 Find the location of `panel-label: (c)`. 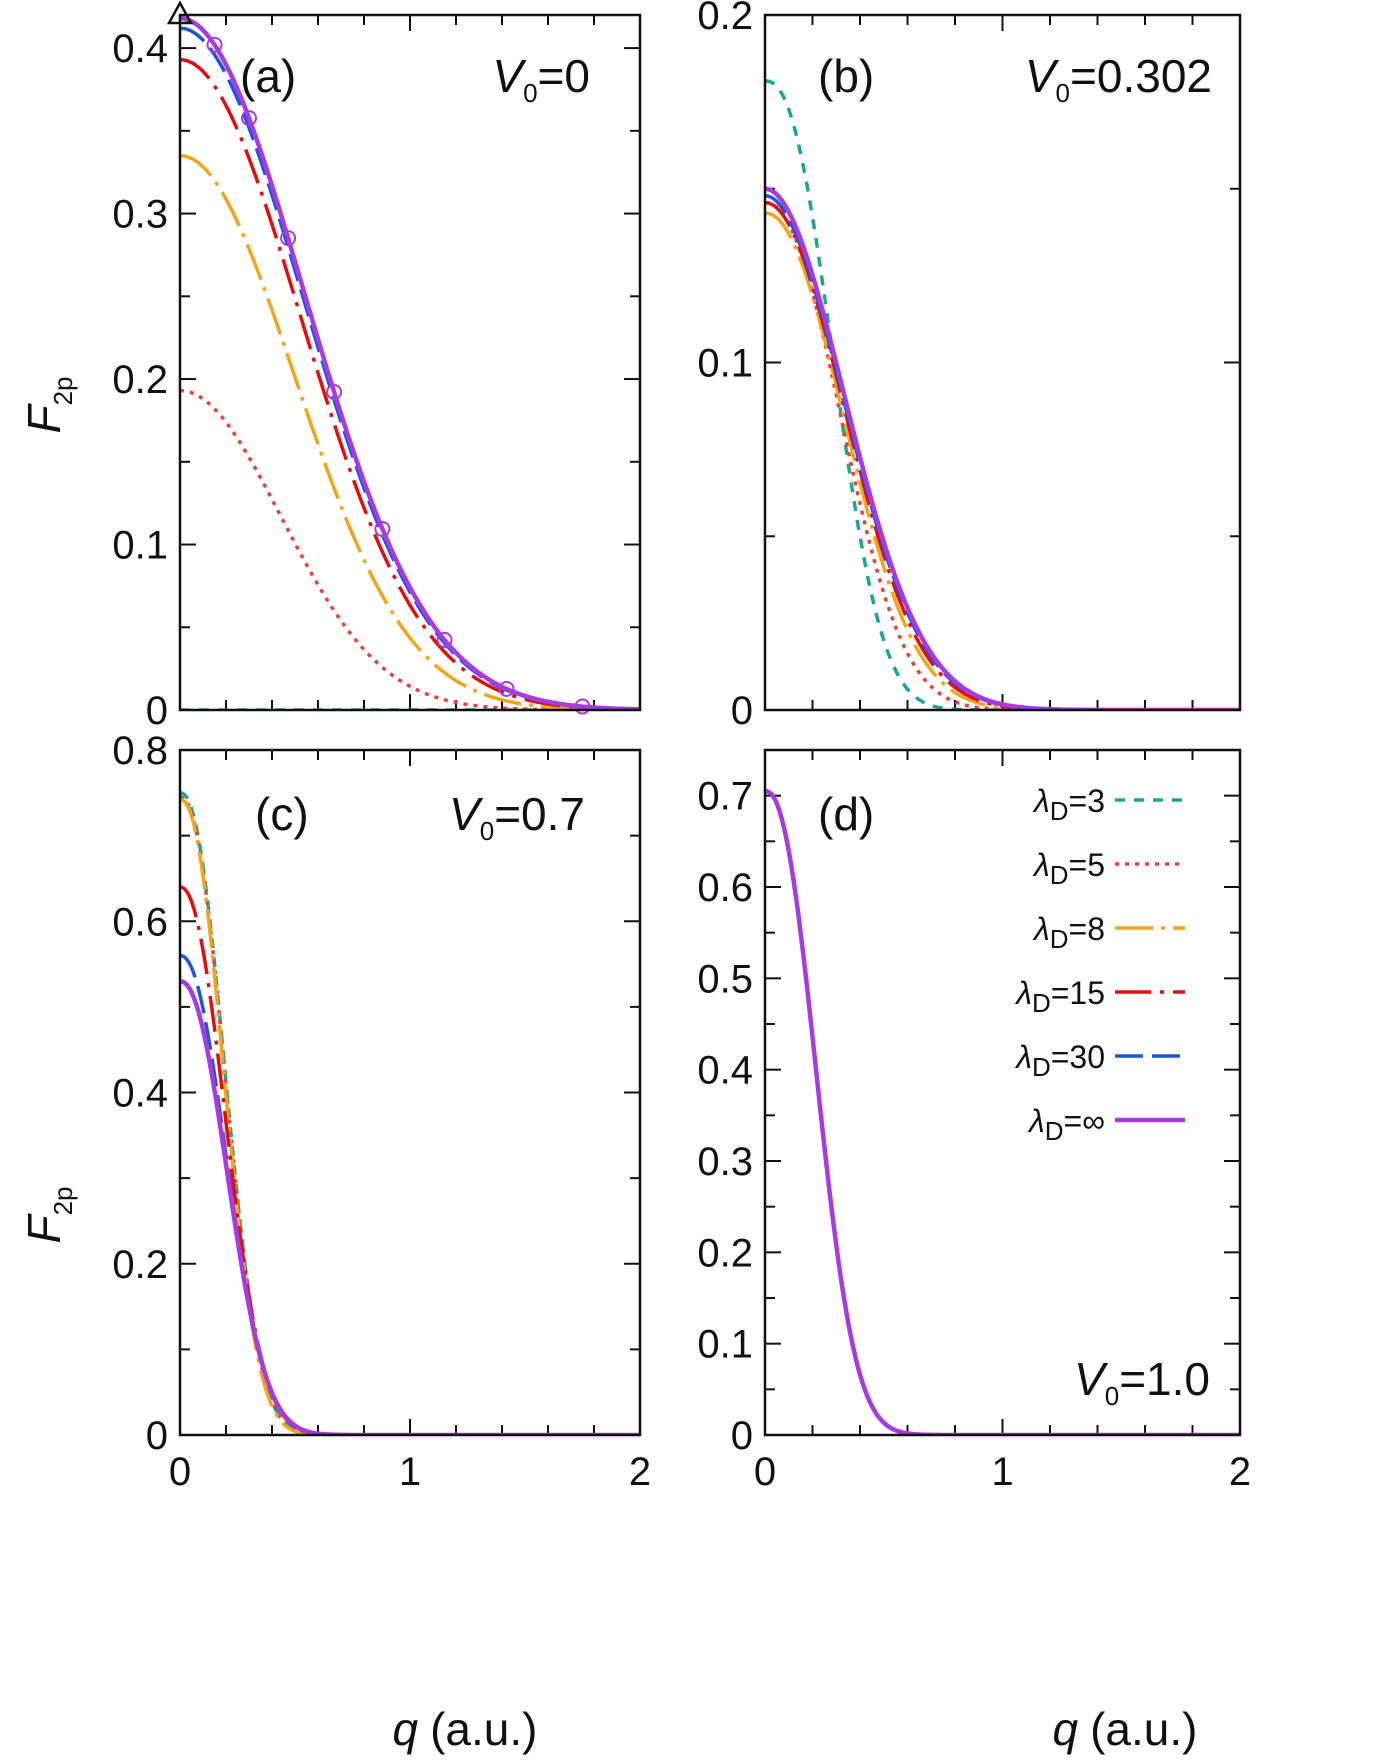

panel-label: (c) is located at coordinates (282, 814).